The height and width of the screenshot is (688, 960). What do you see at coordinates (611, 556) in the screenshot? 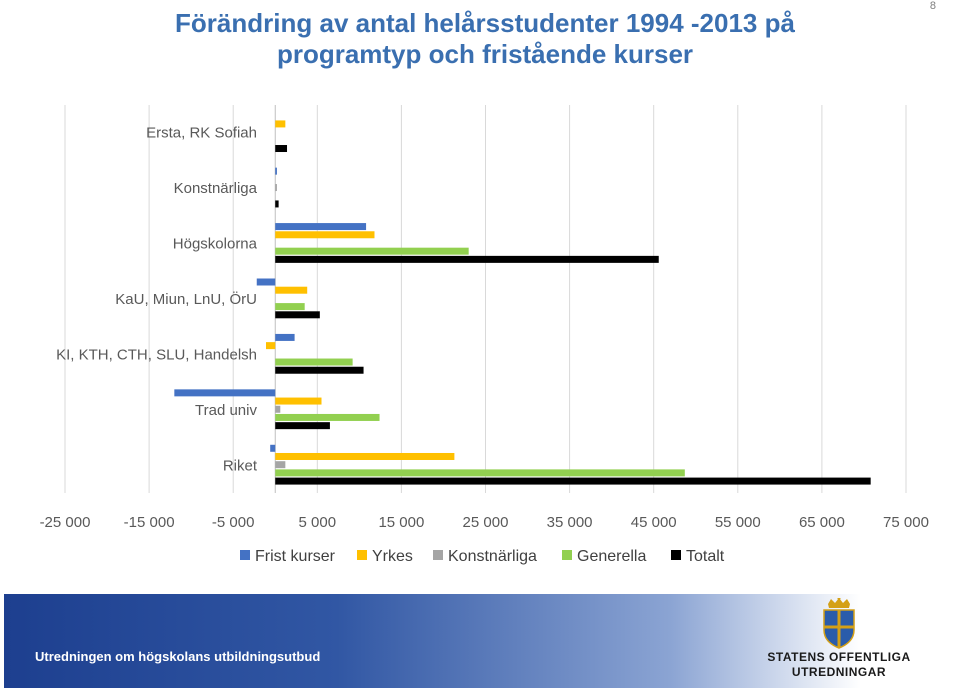
I see `legend-label: Generella` at bounding box center [611, 556].